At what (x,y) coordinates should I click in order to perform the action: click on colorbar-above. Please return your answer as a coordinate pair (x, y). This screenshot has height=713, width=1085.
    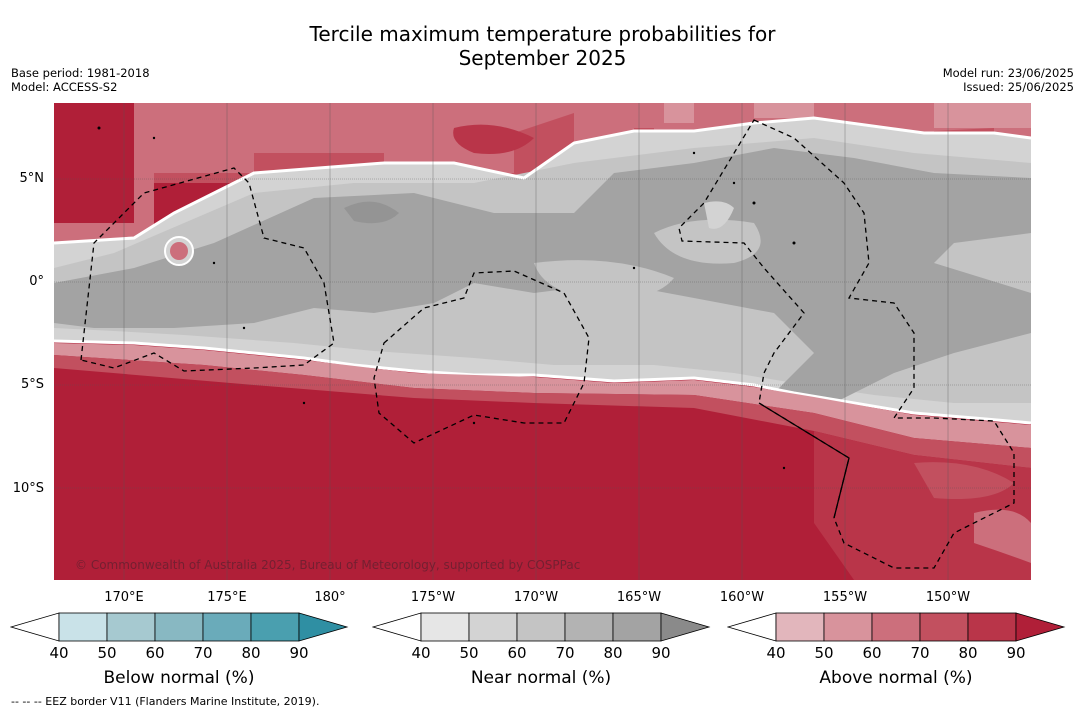
    Looking at the image, I should click on (896, 627).